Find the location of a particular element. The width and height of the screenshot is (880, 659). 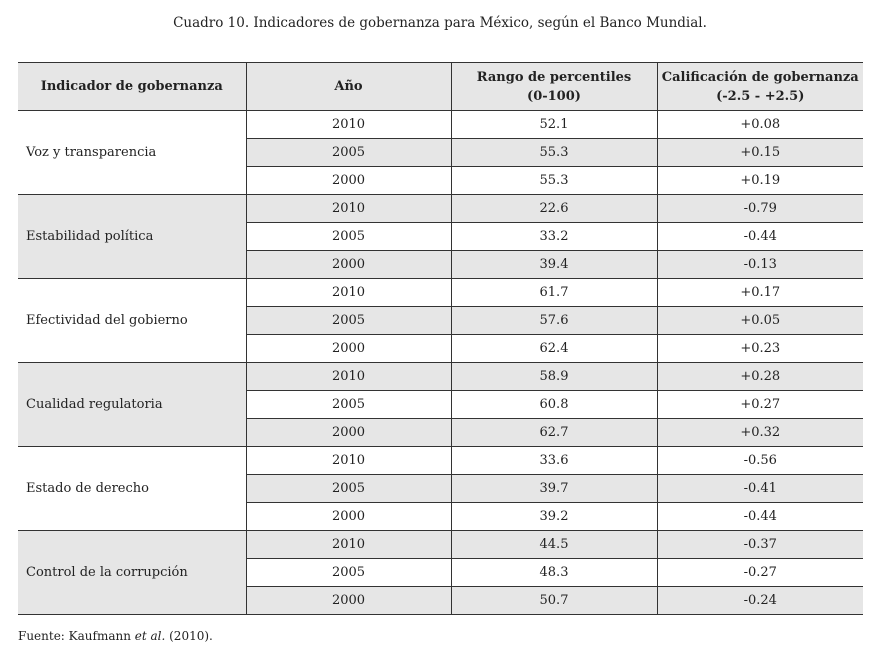

percentile-cell: 58.9 is located at coordinates (553, 376).